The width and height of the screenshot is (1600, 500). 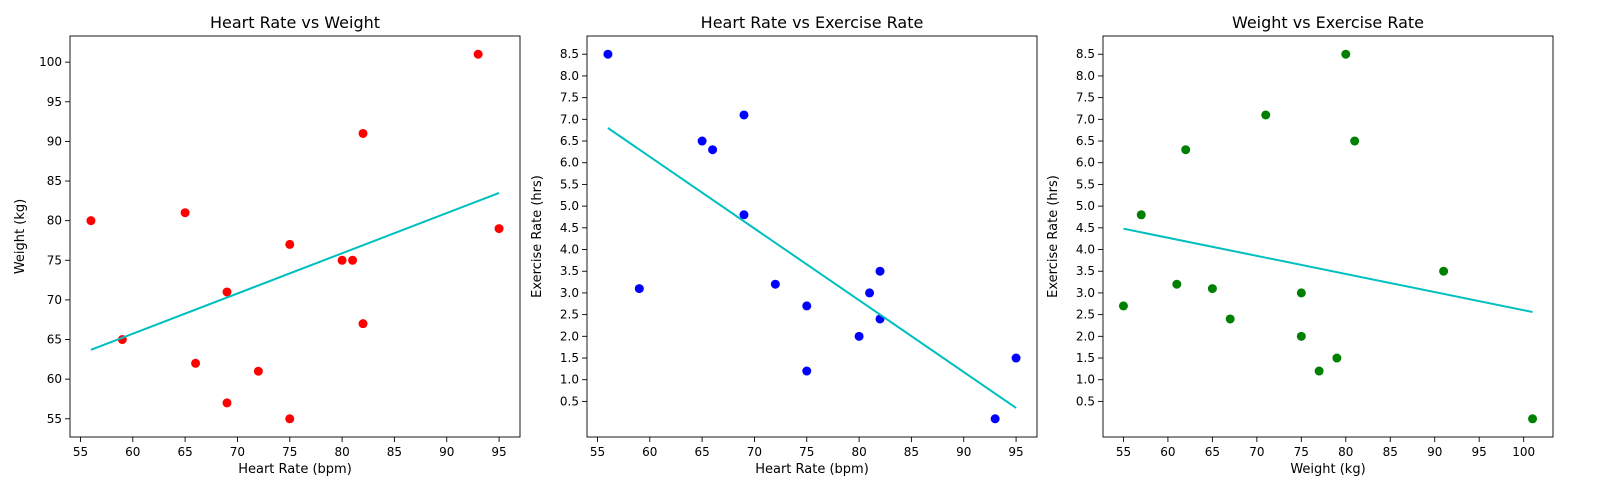 What do you see at coordinates (1085, 315) in the screenshot?
I see `y-tick-label: 2.5` at bounding box center [1085, 315].